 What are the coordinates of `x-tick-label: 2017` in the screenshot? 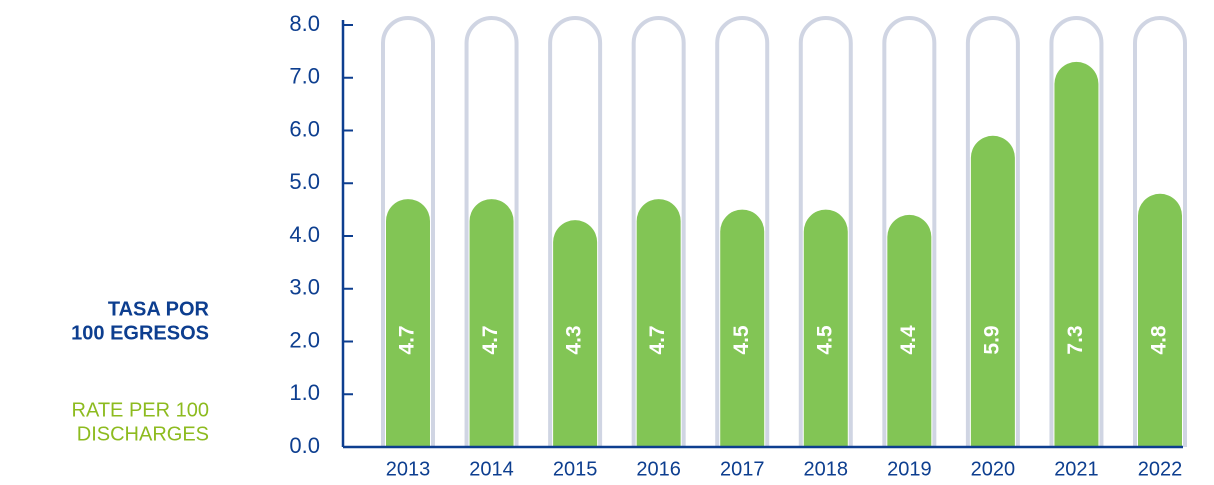 It's located at (742, 469).